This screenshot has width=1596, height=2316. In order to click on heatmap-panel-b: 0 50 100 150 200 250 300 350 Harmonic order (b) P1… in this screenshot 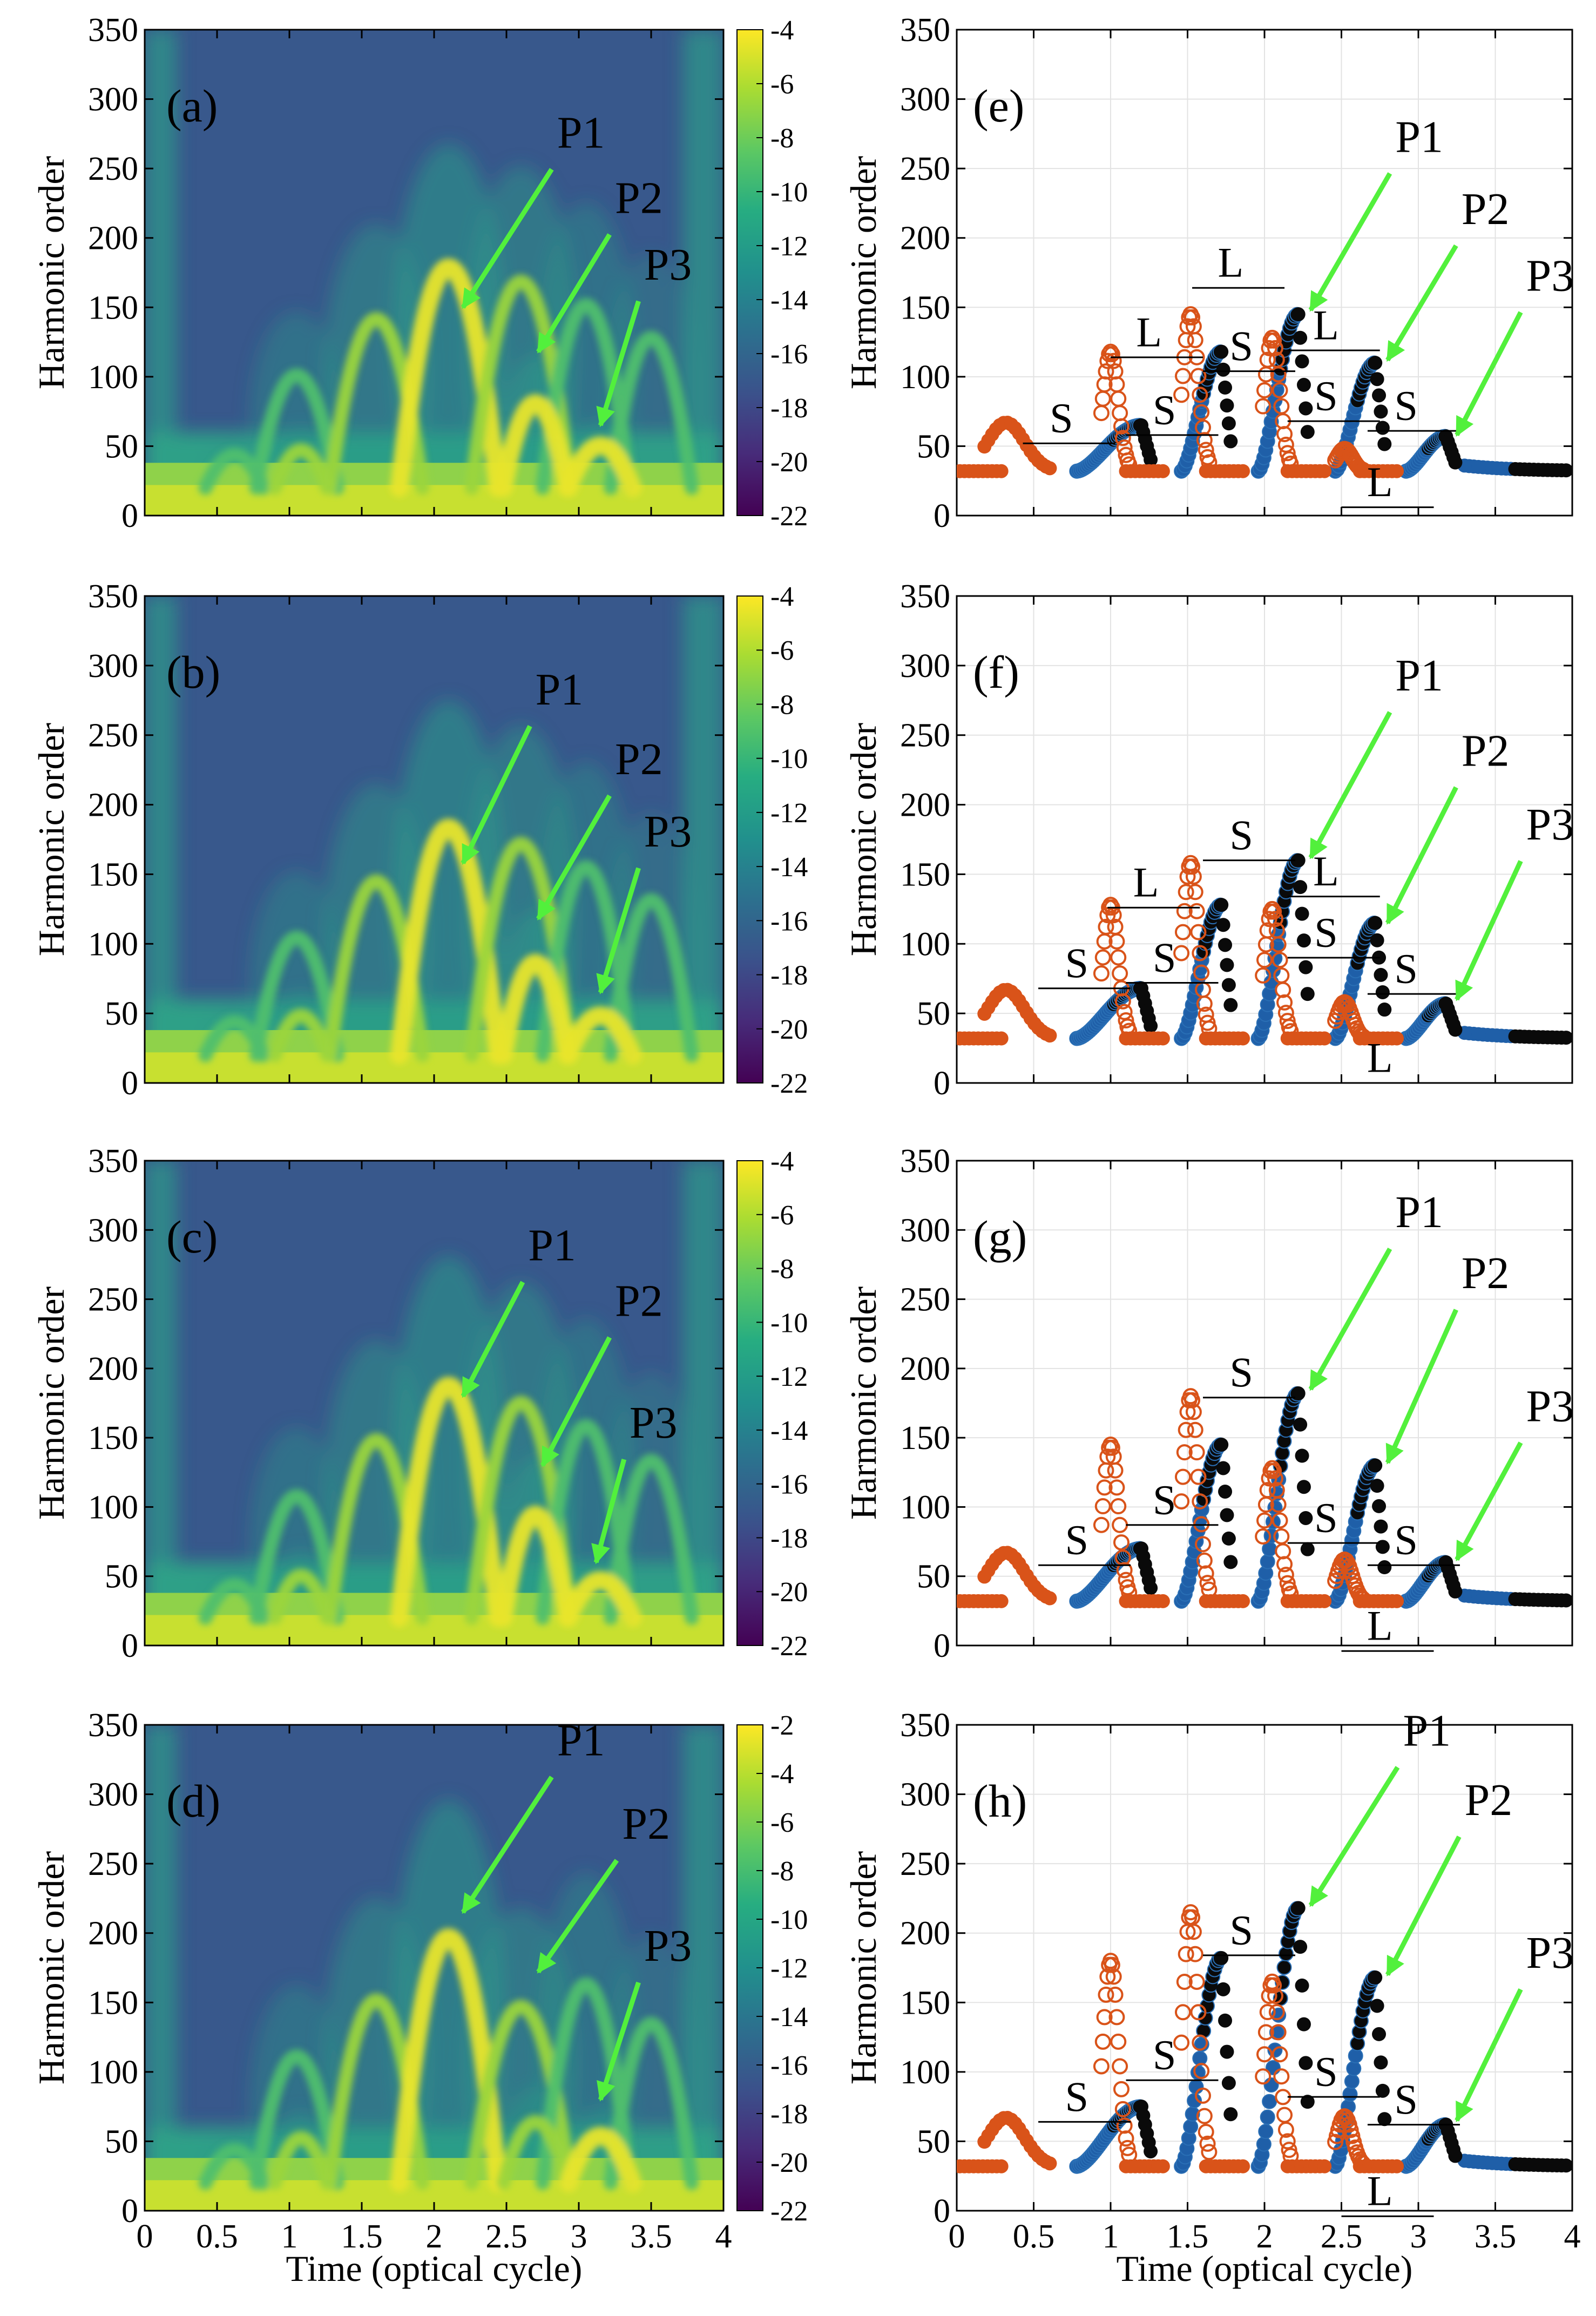, I will do `click(419, 840)`.